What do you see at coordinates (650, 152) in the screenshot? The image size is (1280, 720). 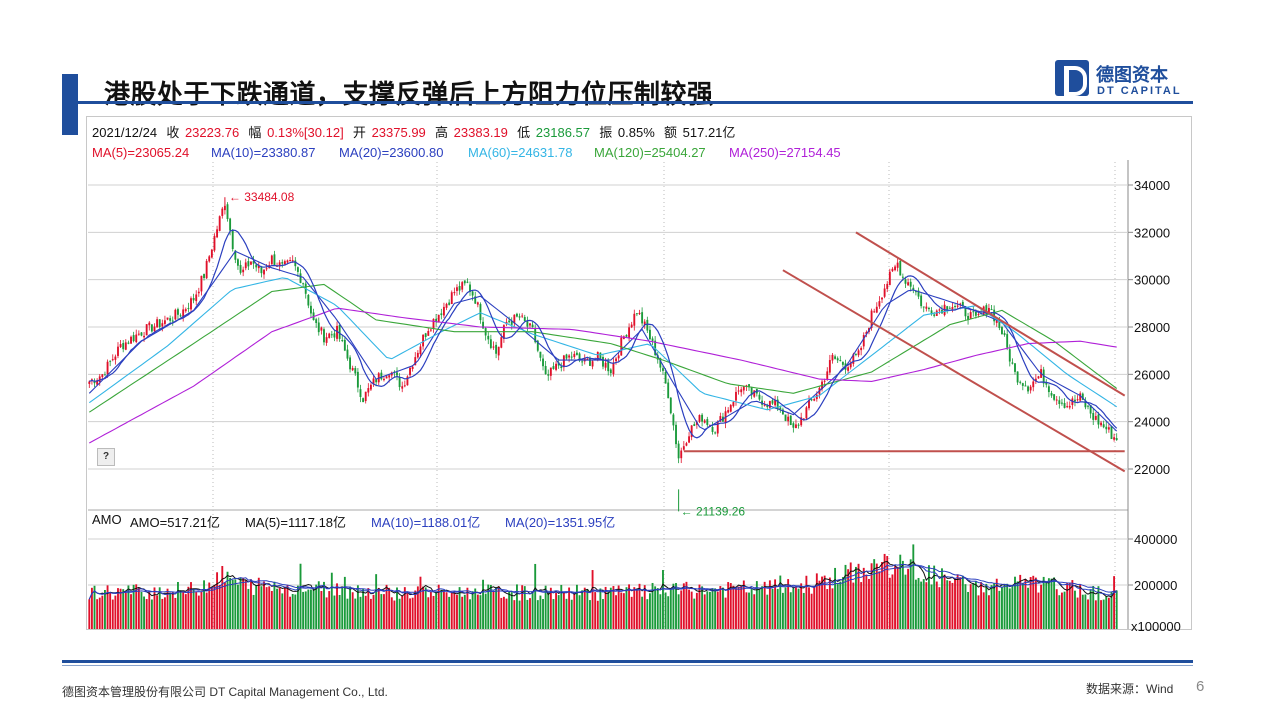 I see `legend-ma120: MA(120)=25404.27` at bounding box center [650, 152].